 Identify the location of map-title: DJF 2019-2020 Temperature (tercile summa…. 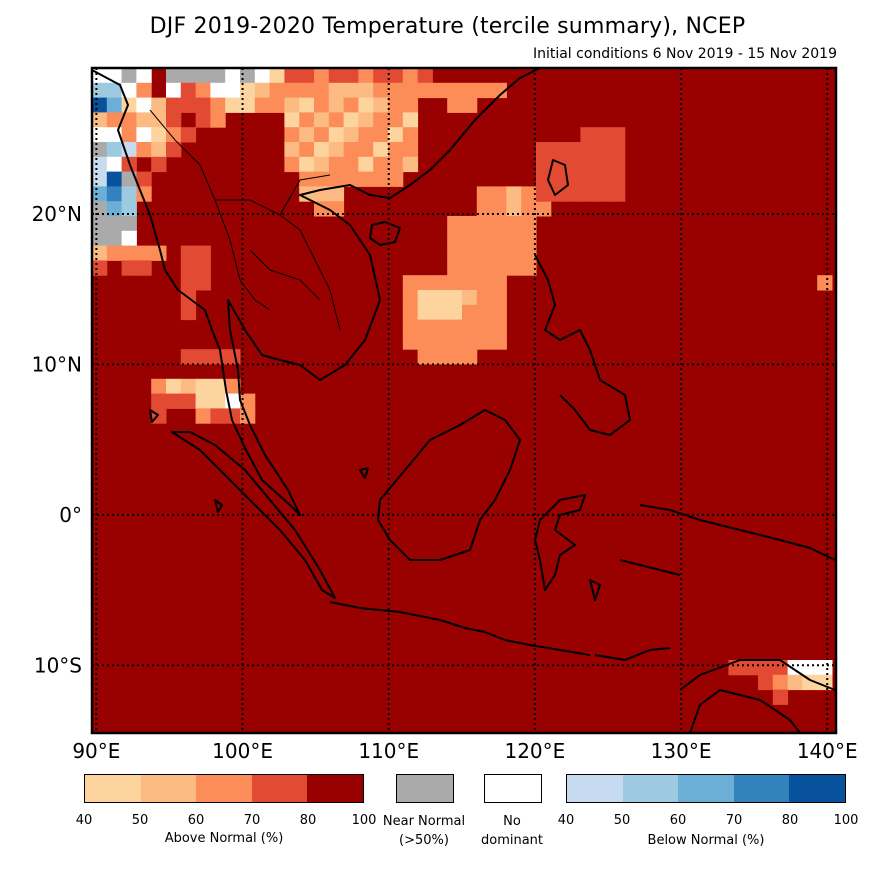
(447, 26).